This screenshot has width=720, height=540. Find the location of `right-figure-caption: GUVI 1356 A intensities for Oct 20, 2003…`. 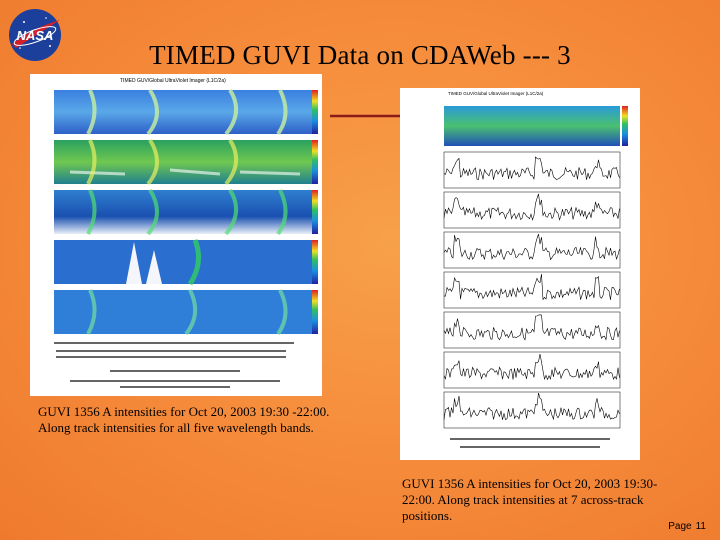

right-figure-caption: GUVI 1356 A intensities for Oct 20, 2003… is located at coordinates (530, 499).